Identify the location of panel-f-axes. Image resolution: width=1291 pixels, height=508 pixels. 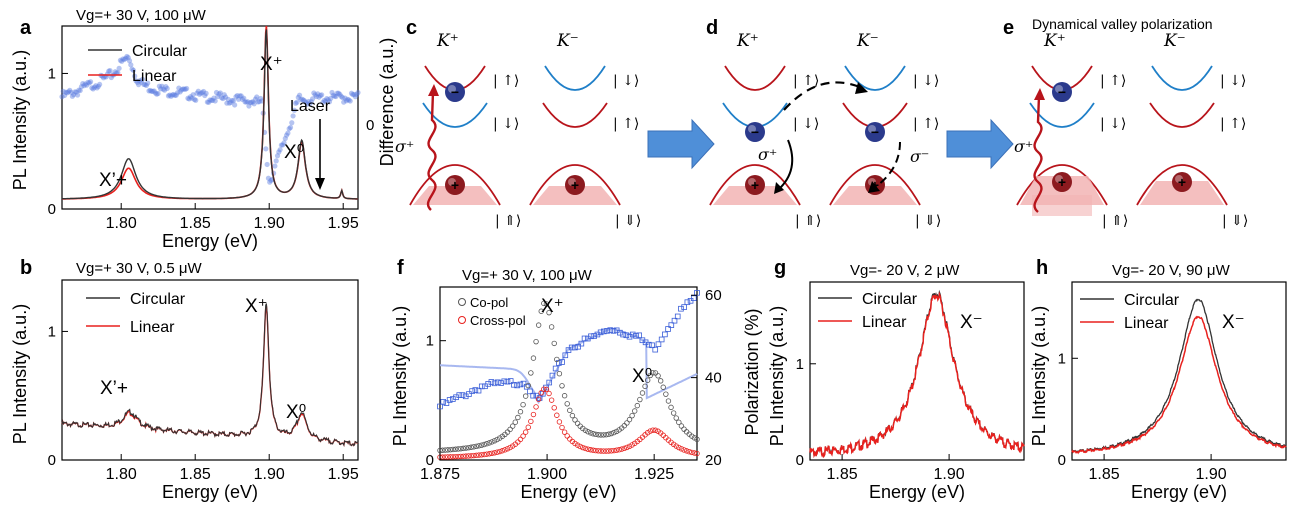
(568, 373).